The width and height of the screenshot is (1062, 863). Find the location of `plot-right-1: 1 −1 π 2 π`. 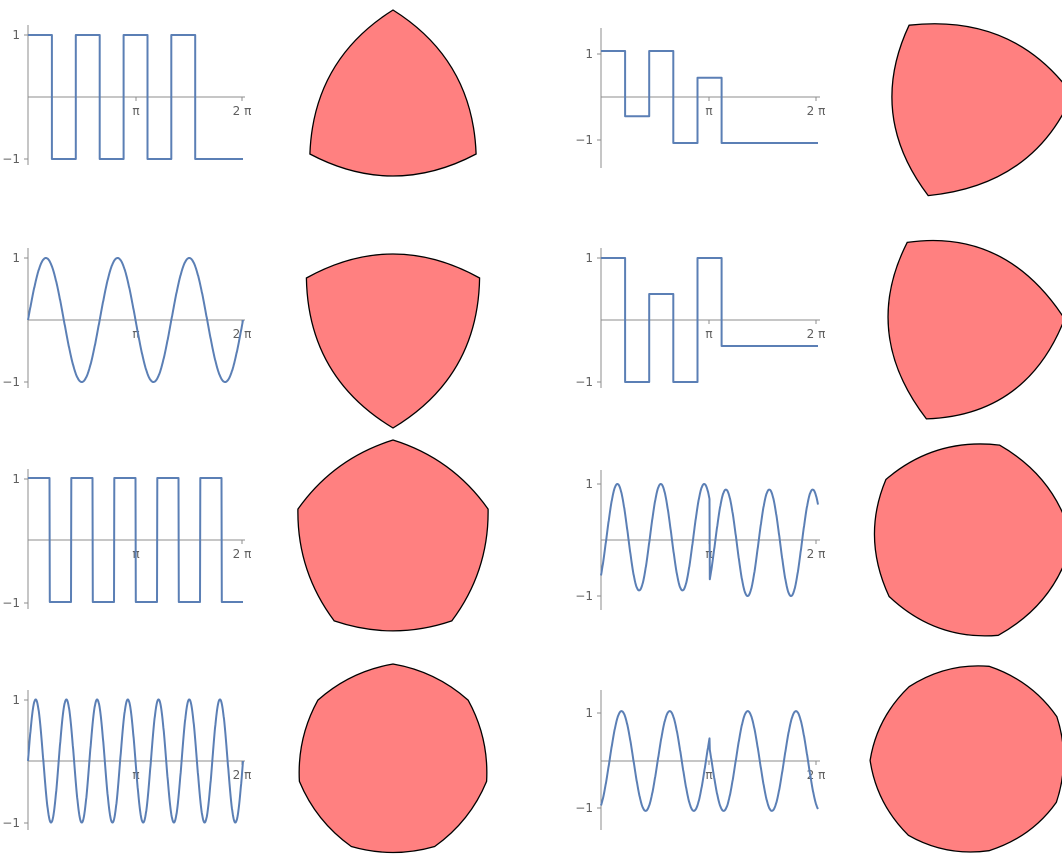

plot-right-1: 1 −1 π 2 π is located at coordinates (700, 98).